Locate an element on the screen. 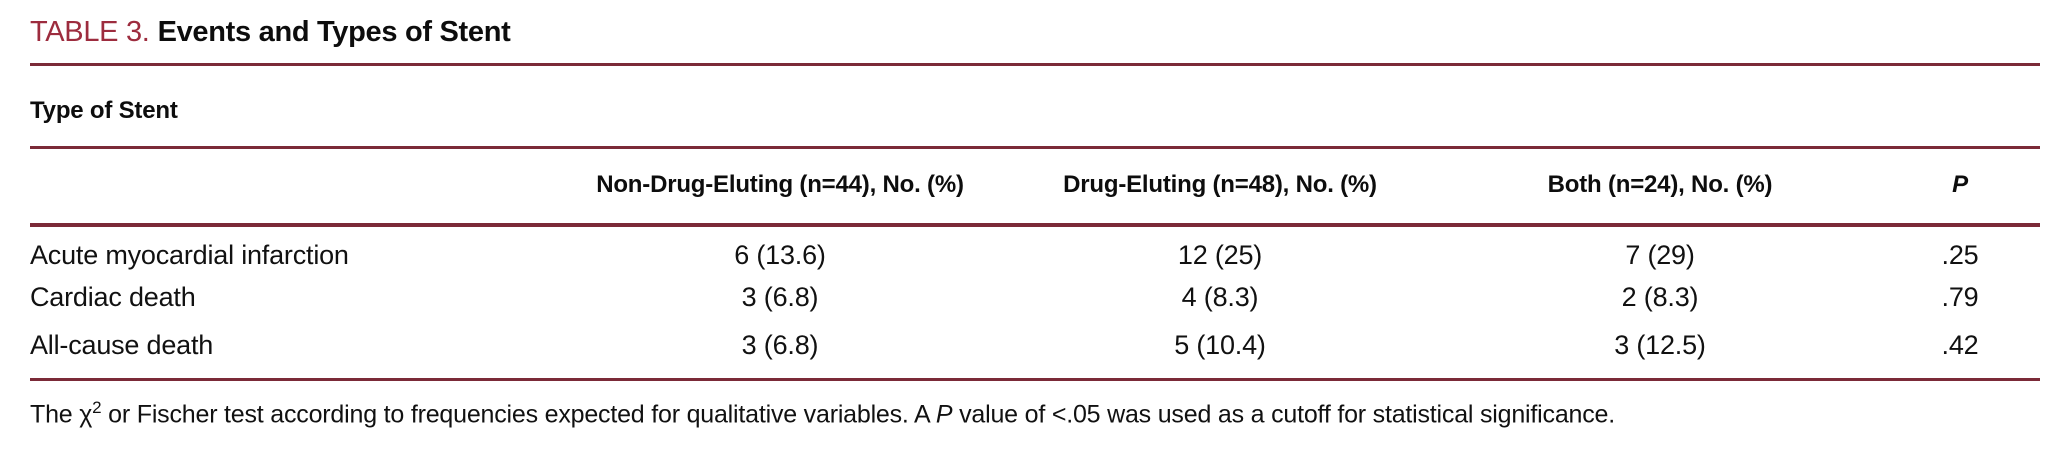 The height and width of the screenshot is (470, 2066). column-header-both: Both (n=24), No. (%) is located at coordinates (1660, 184).